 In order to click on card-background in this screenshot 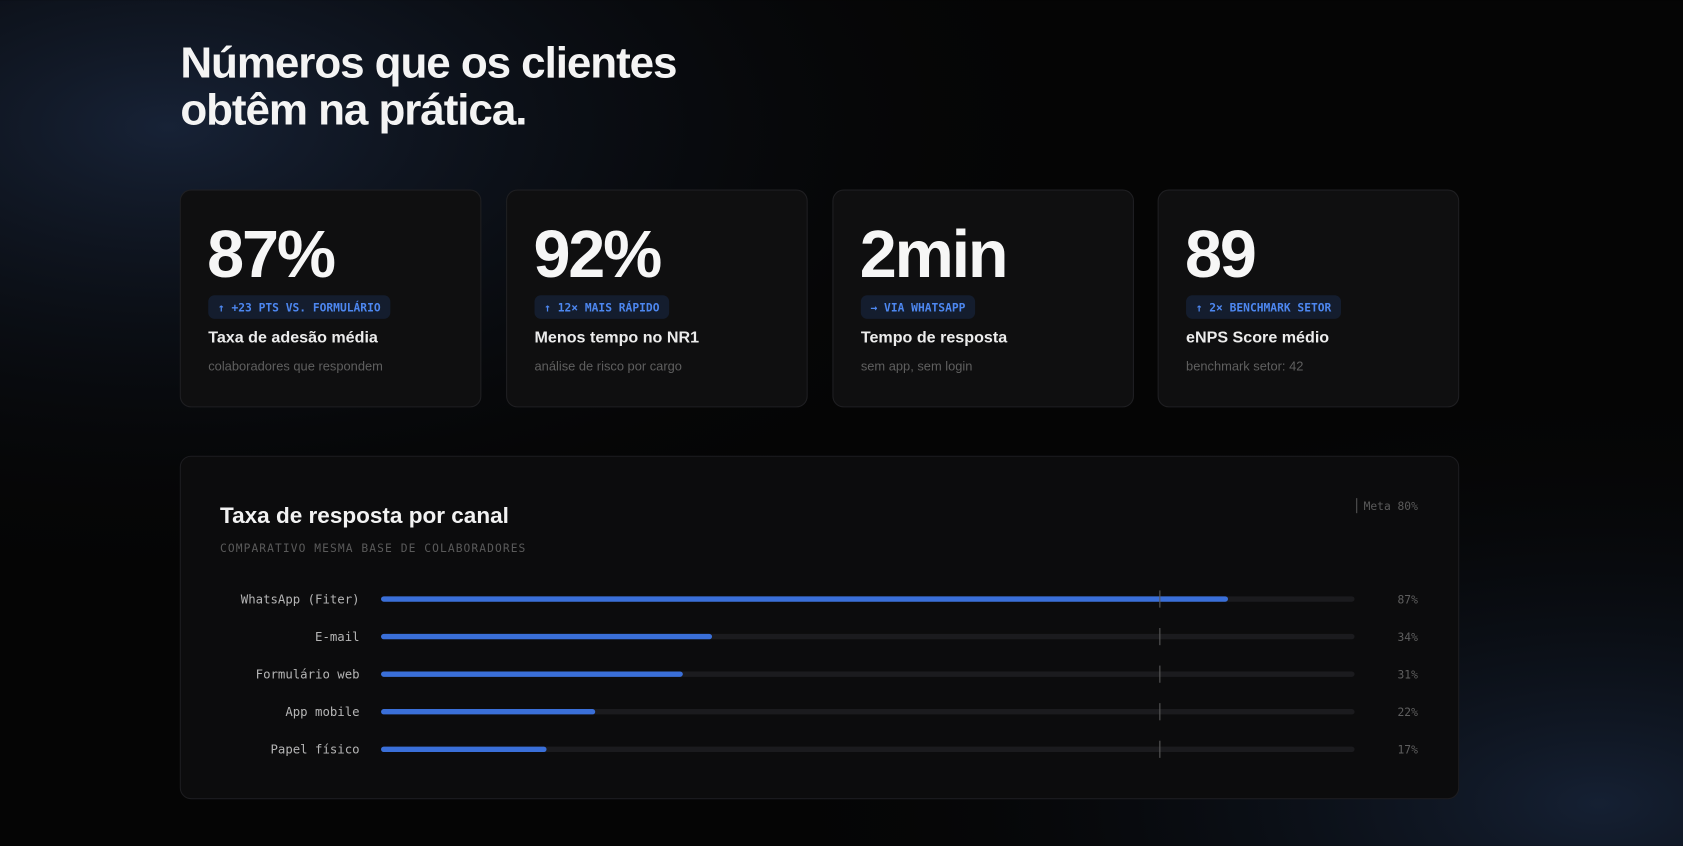, I will do `click(983, 298)`.